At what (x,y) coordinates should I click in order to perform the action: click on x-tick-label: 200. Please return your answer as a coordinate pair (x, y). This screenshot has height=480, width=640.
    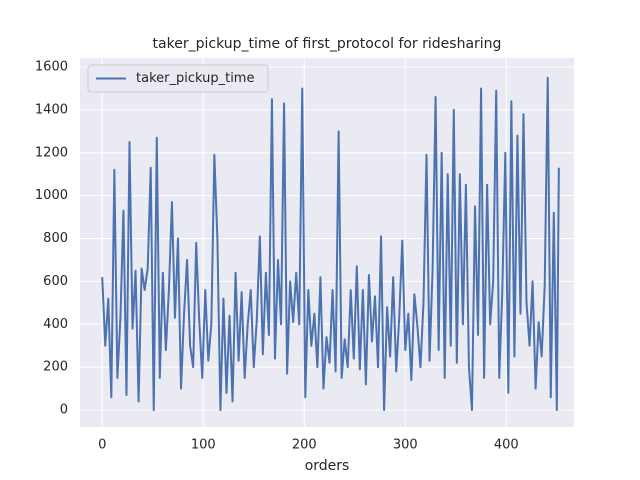
    Looking at the image, I should click on (304, 445).